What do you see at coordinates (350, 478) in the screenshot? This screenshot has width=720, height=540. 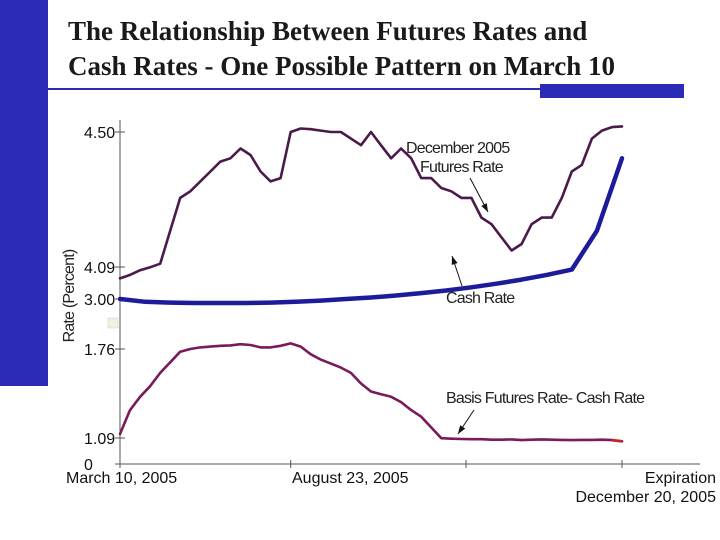 I see `x-tick-label: August 23, 2005` at bounding box center [350, 478].